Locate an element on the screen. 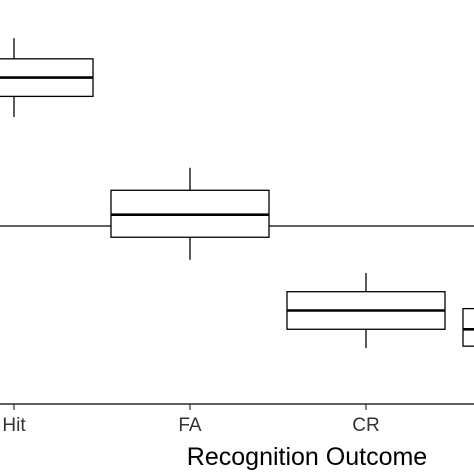  x-tick-label-hit: Hit is located at coordinates (14, 425).